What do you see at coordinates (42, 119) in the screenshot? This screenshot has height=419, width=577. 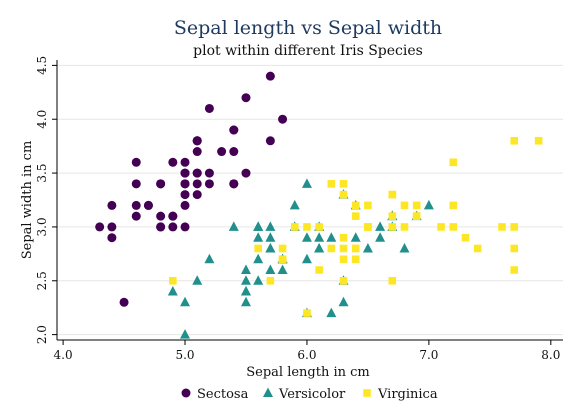 I see `y-tick-label: 4.0` at bounding box center [42, 119].